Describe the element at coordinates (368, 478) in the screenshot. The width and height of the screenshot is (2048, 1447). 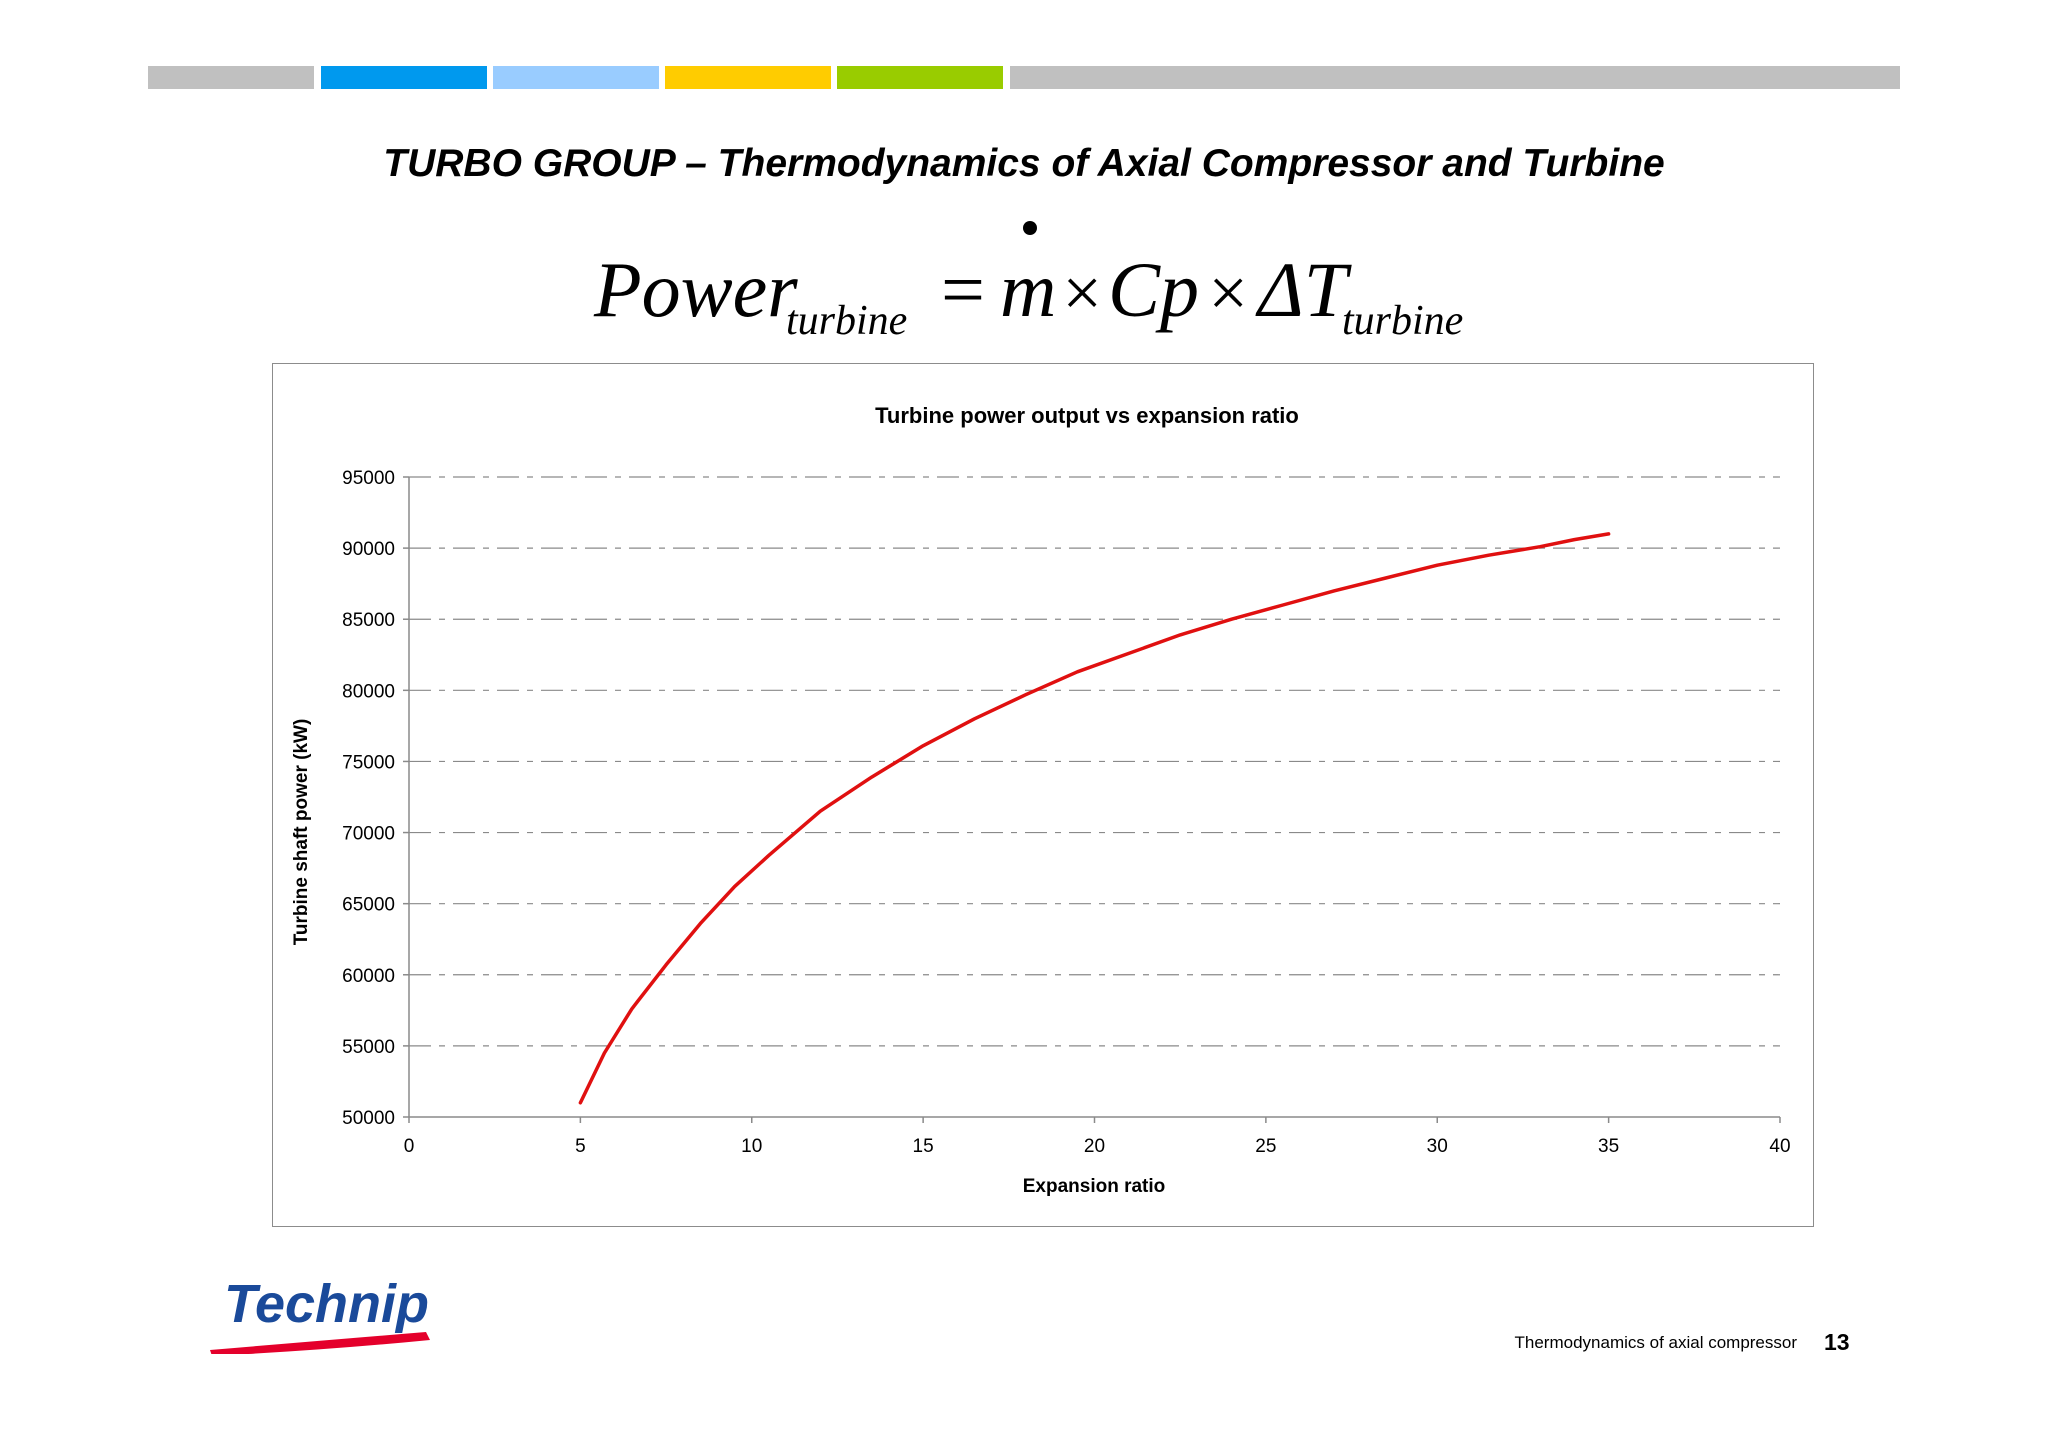
I see `y-tick-label: 95000` at that location.